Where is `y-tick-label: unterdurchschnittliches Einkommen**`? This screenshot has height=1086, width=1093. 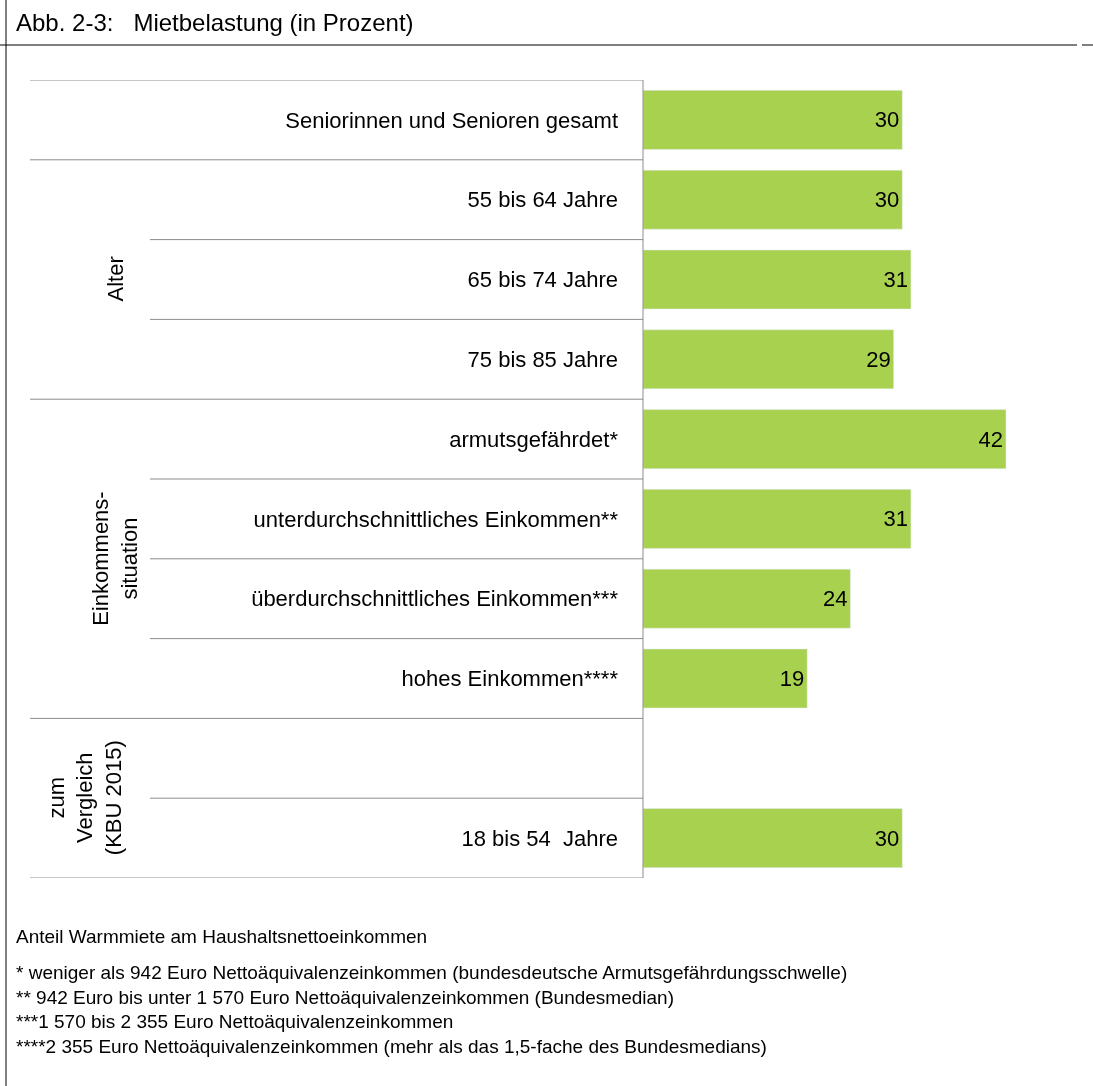
y-tick-label: unterdurchschnittliches Einkommen** is located at coordinates (436, 519).